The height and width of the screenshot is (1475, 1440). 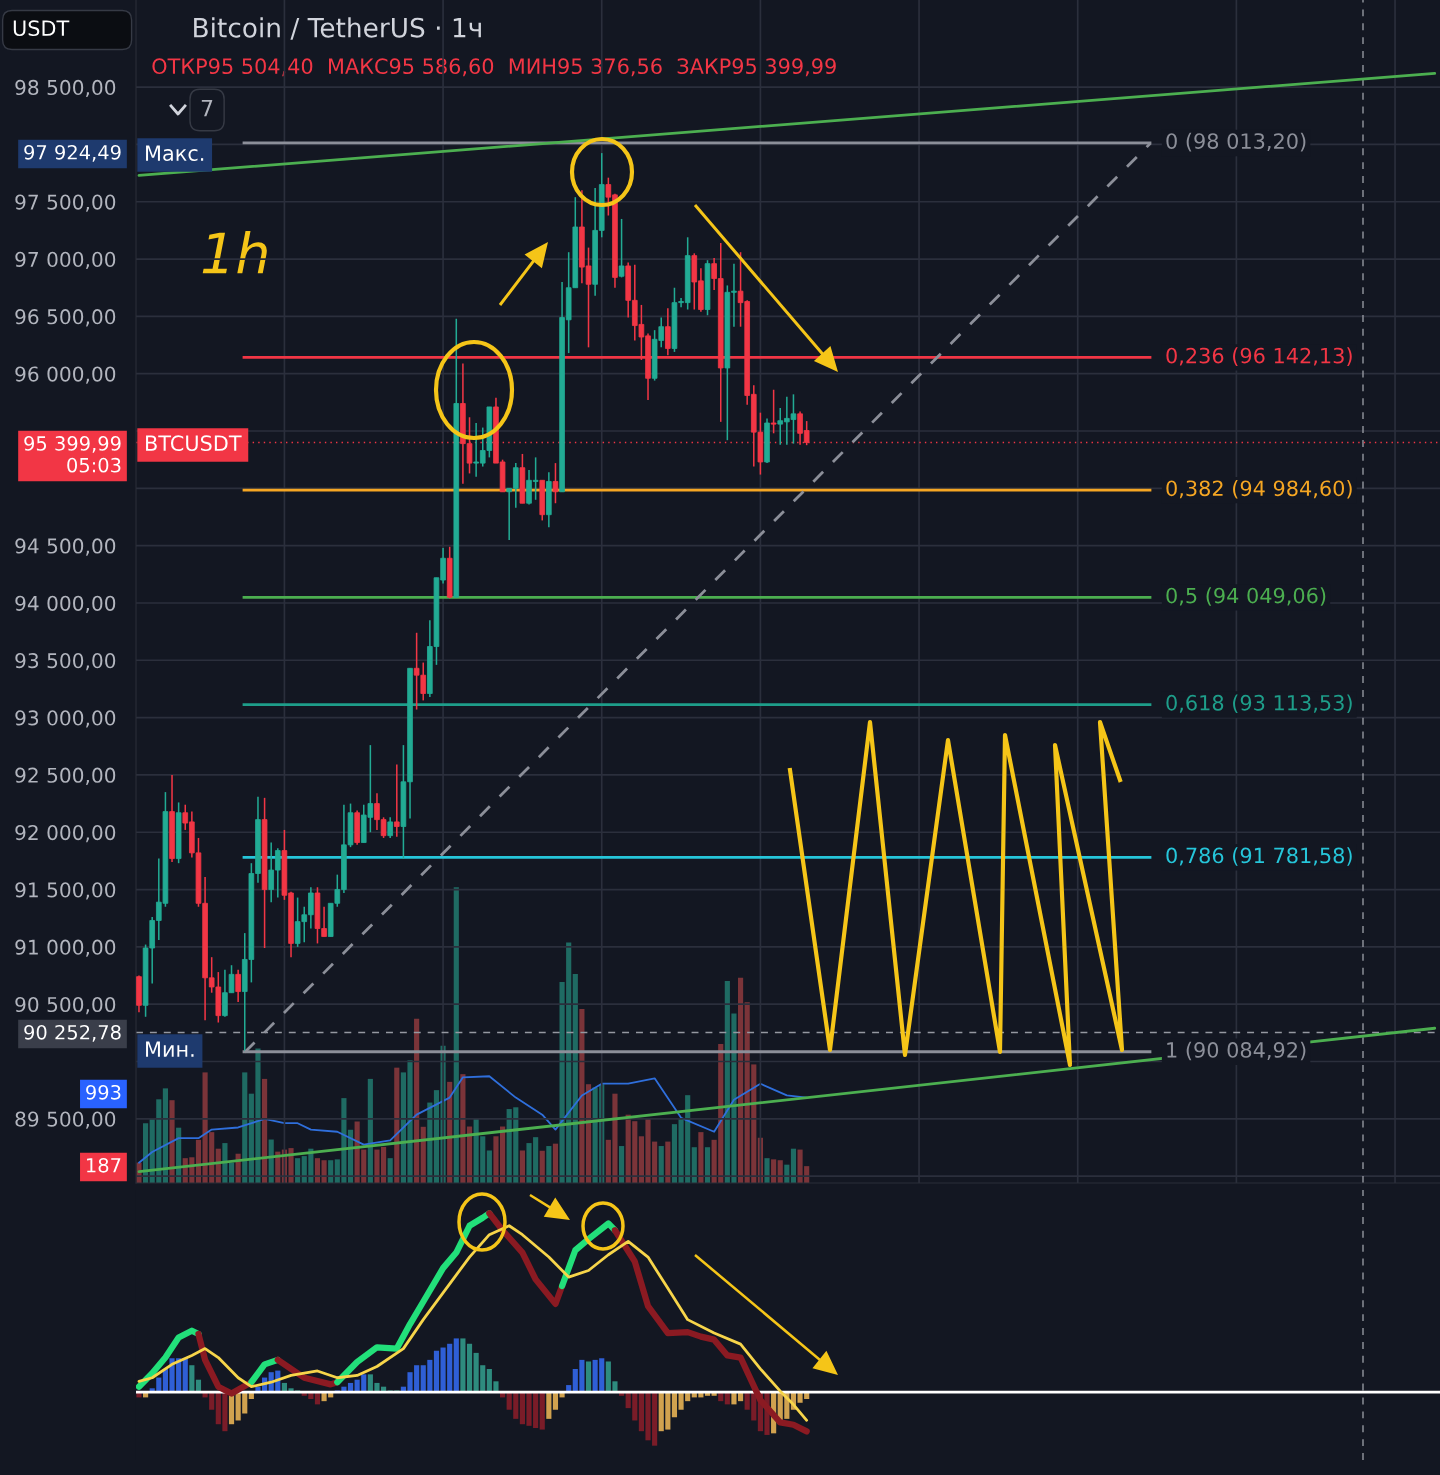 I want to click on annotation: 7, so click(x=207, y=108).